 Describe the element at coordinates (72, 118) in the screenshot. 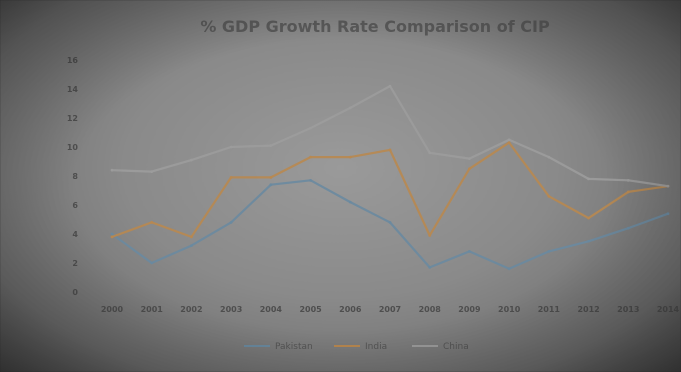

I see `y-tick-label: 12` at that location.